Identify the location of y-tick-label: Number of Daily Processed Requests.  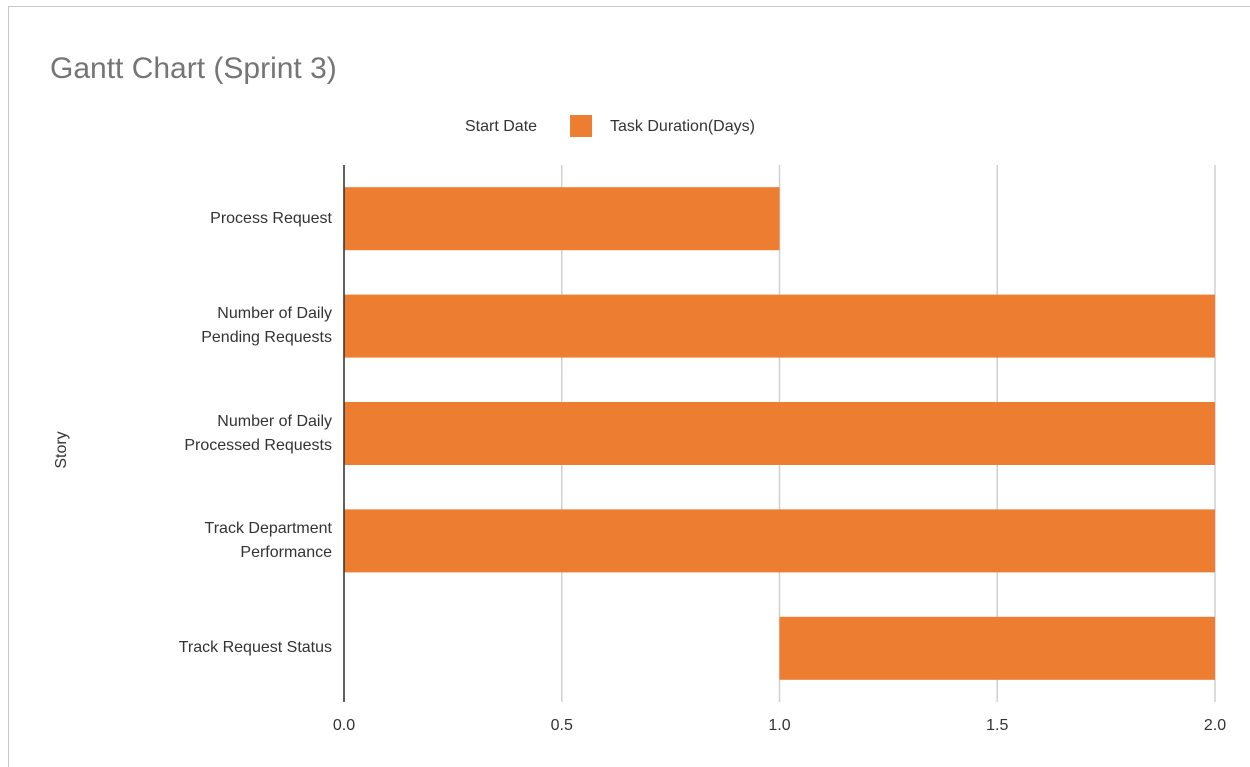
(258, 433).